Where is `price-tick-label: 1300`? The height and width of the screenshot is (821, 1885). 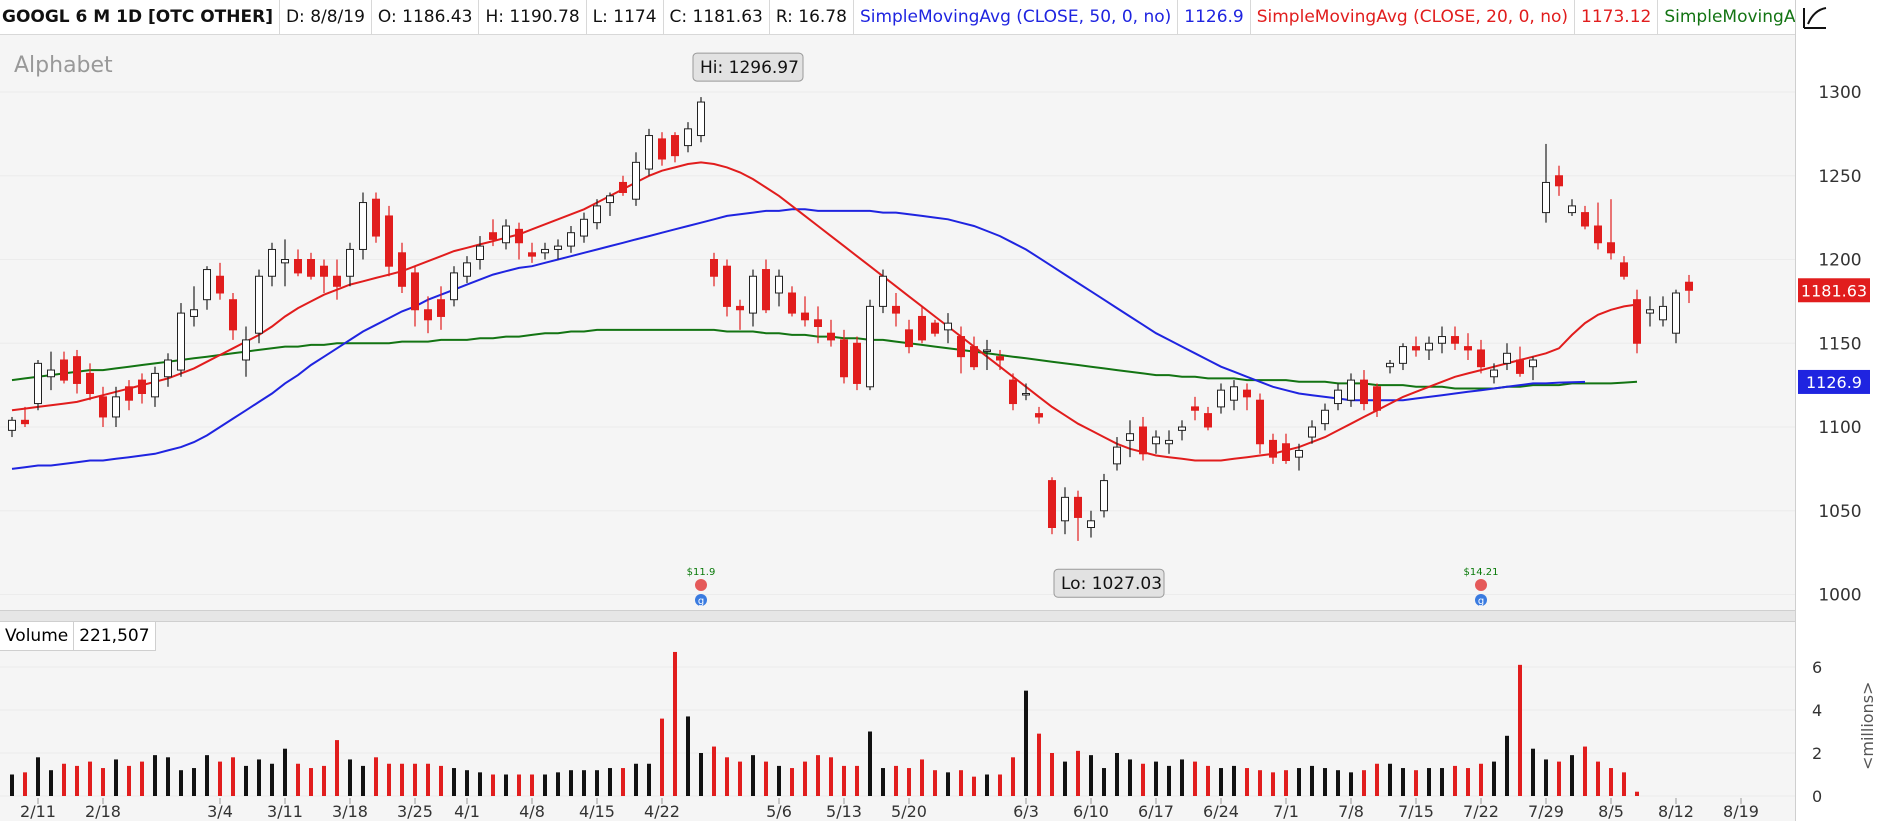
price-tick-label: 1300 is located at coordinates (1839, 93).